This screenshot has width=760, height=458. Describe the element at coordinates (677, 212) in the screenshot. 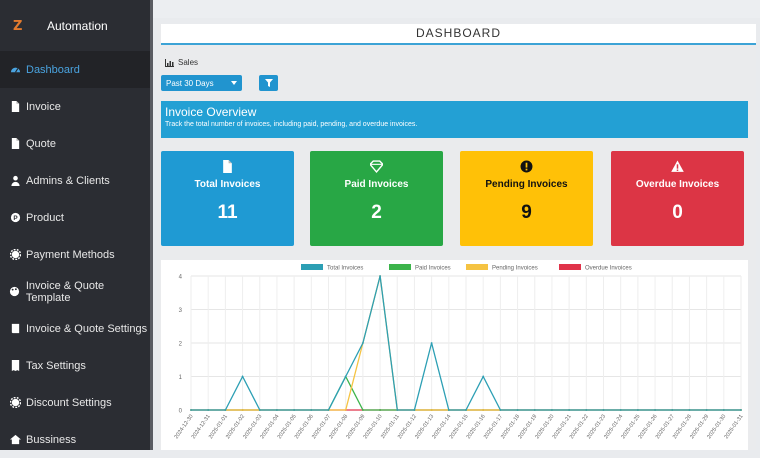

I see `card-value: 0` at that location.